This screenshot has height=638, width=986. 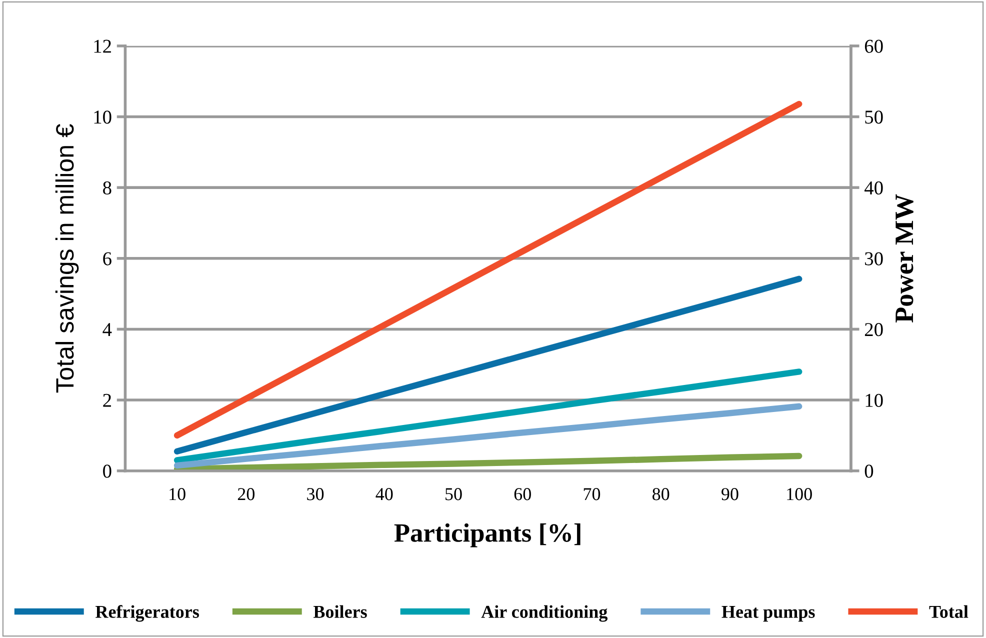 I want to click on x-axis-title: Participants [%], so click(x=487, y=535).